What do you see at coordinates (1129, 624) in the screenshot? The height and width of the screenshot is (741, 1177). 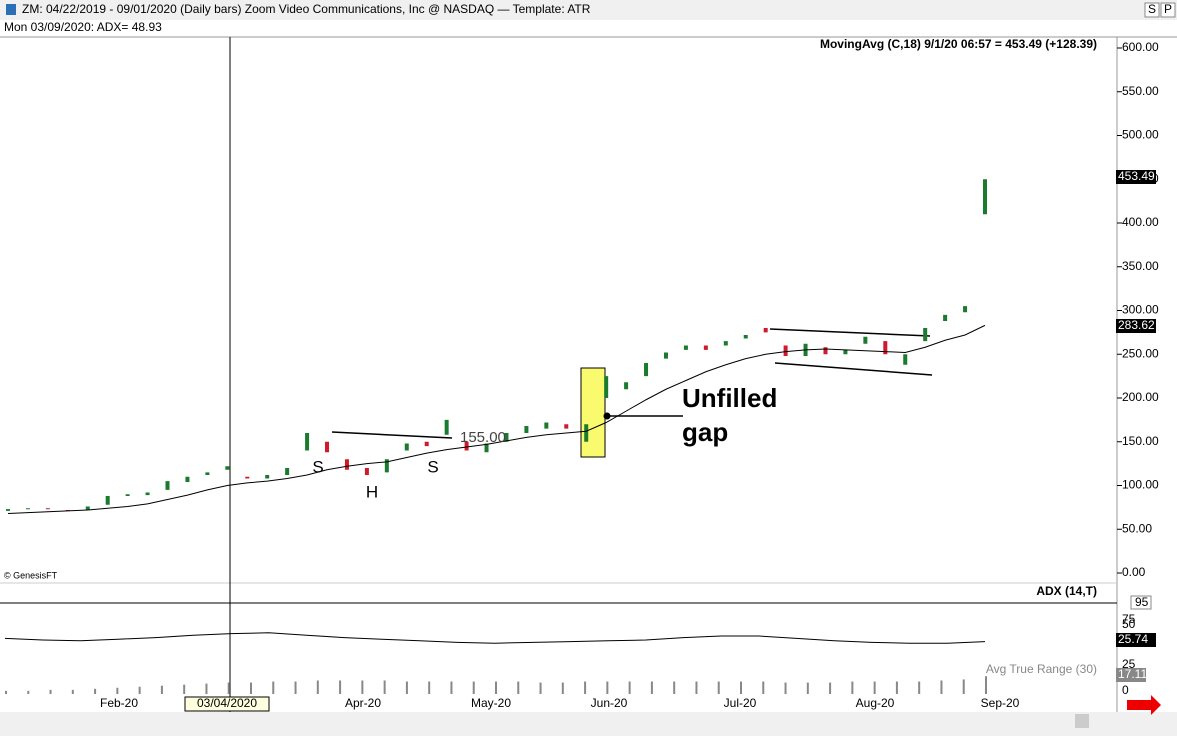 I see `y-tick-label: 50` at bounding box center [1129, 624].